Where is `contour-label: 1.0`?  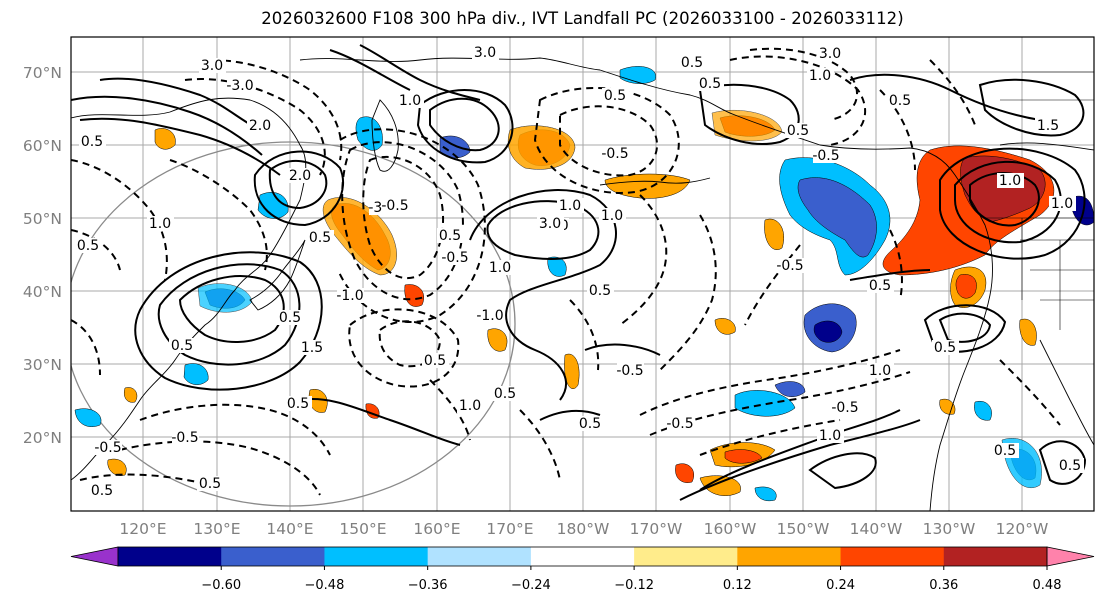 contour-label: 1.0 is located at coordinates (470, 406).